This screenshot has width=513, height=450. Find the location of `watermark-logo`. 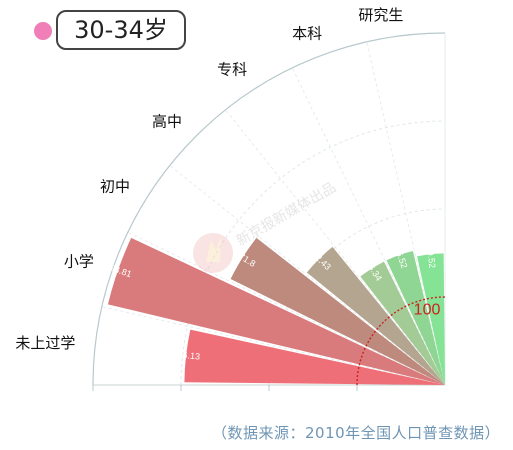

watermark-logo is located at coordinates (213, 253).